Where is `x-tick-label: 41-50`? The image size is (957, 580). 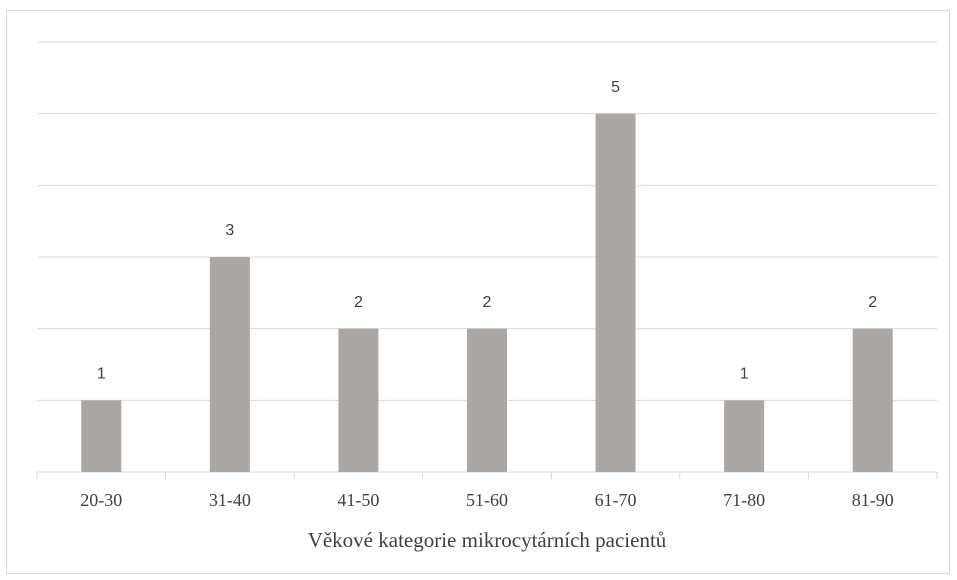
x-tick-label: 41-50 is located at coordinates (358, 500).